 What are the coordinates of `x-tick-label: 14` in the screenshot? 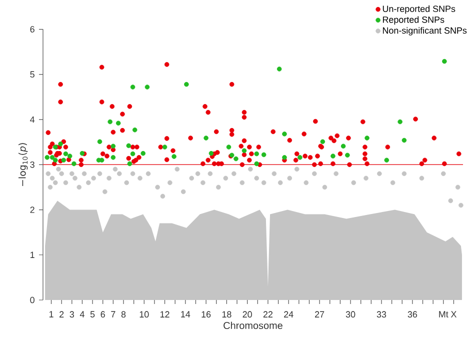 It's located at (185, 314).